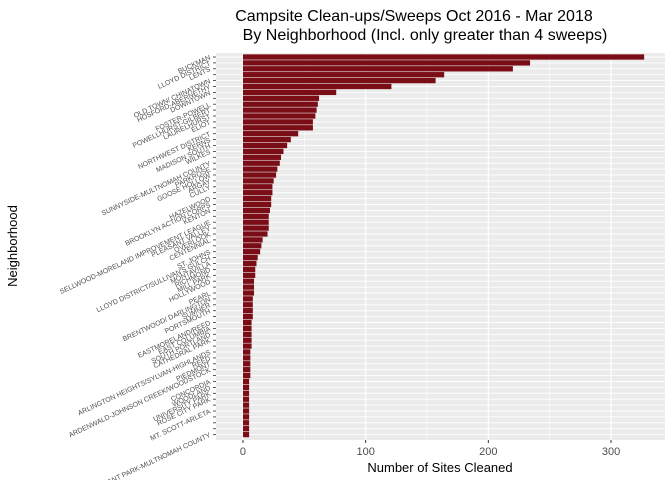 Image resolution: width=672 pixels, height=480 pixels. Describe the element at coordinates (243, 452) in the screenshot. I see `x-tick-label: 0` at that location.